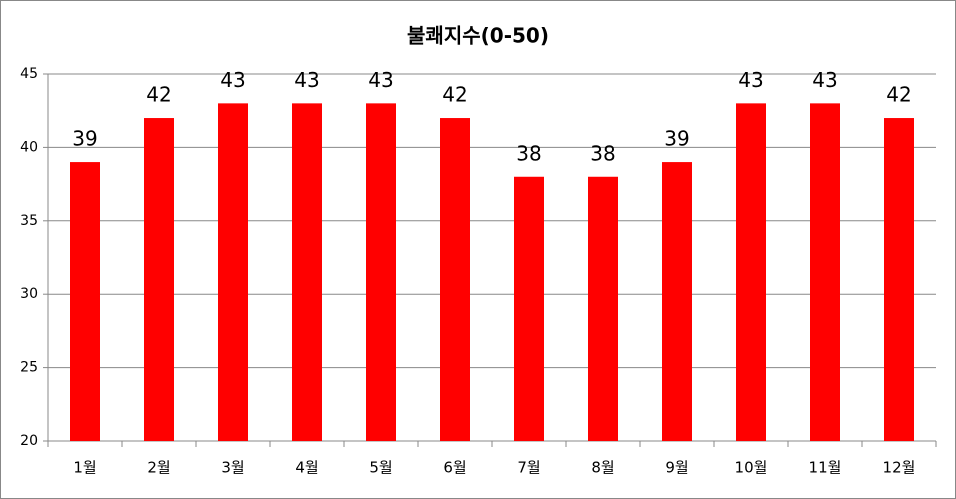  Describe the element at coordinates (84, 468) in the screenshot. I see `x-tick-label: 1월` at that location.